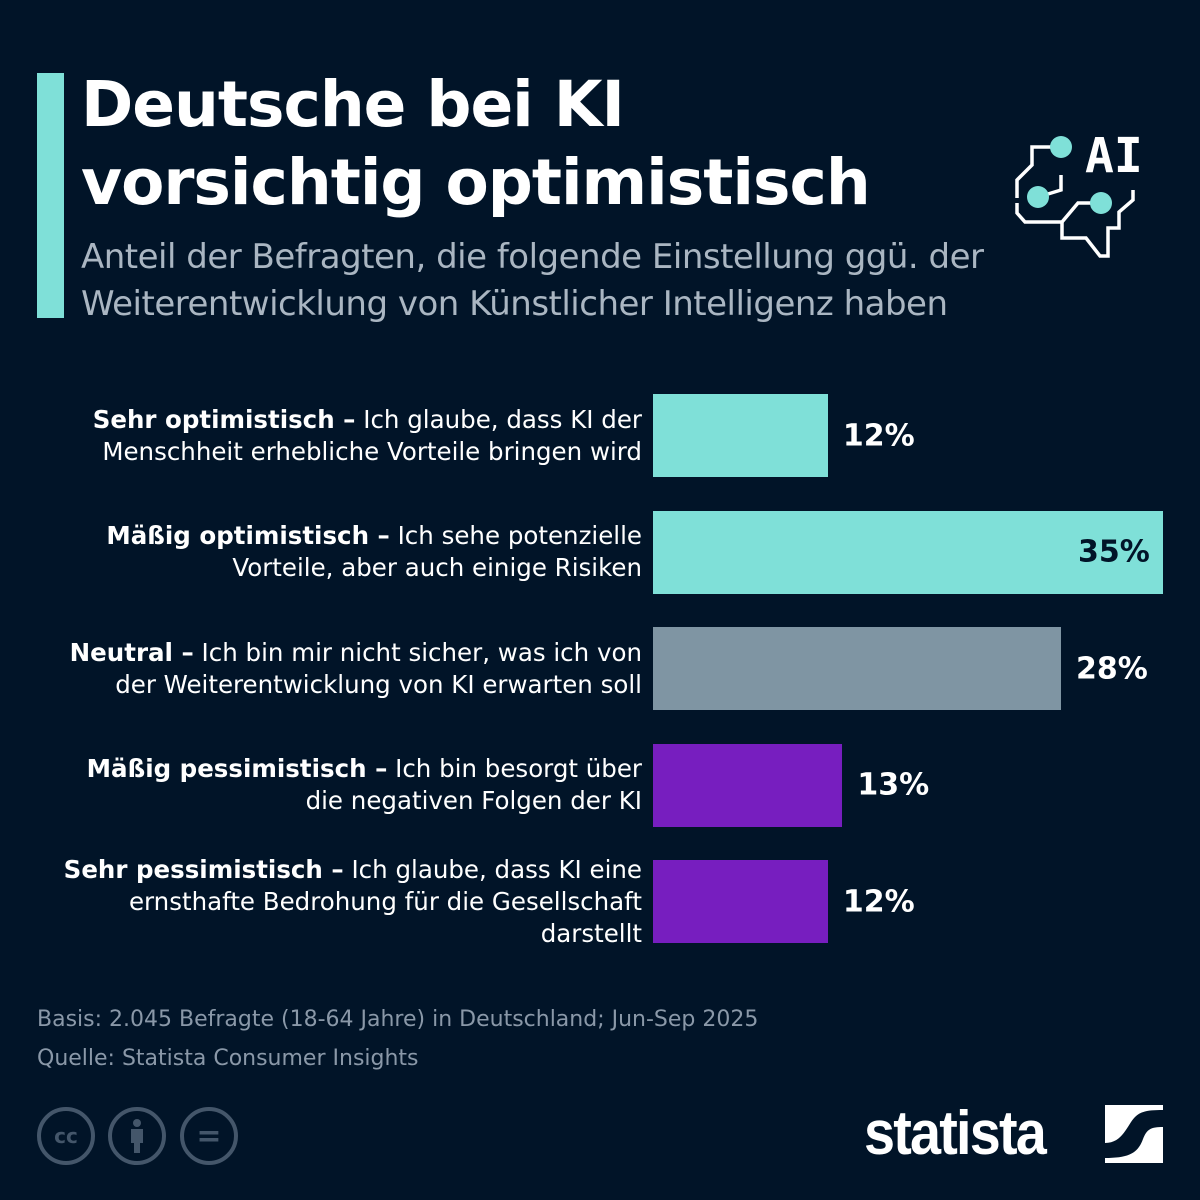  Describe the element at coordinates (955, 1133) in the screenshot. I see `statista-logo: statista` at that location.